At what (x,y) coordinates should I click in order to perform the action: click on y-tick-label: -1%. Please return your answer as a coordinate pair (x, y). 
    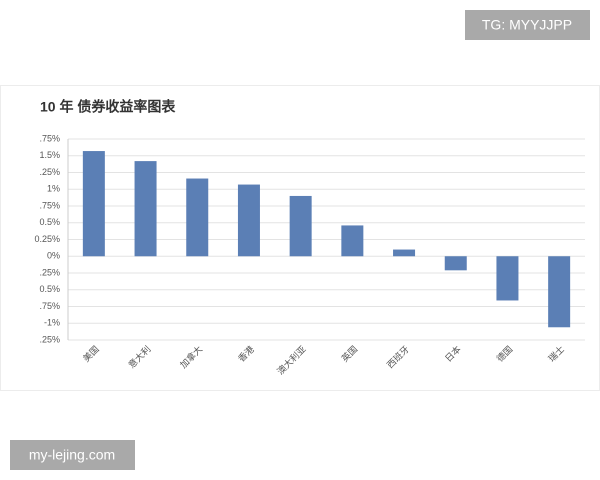
    Looking at the image, I should click on (52, 323).